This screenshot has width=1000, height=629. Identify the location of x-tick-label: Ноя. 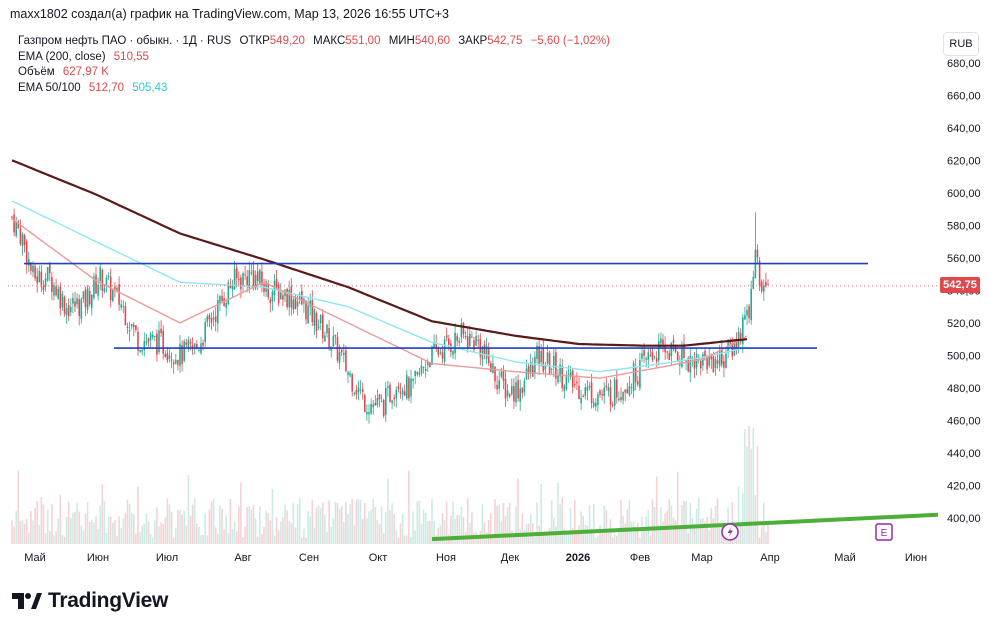
(446, 558).